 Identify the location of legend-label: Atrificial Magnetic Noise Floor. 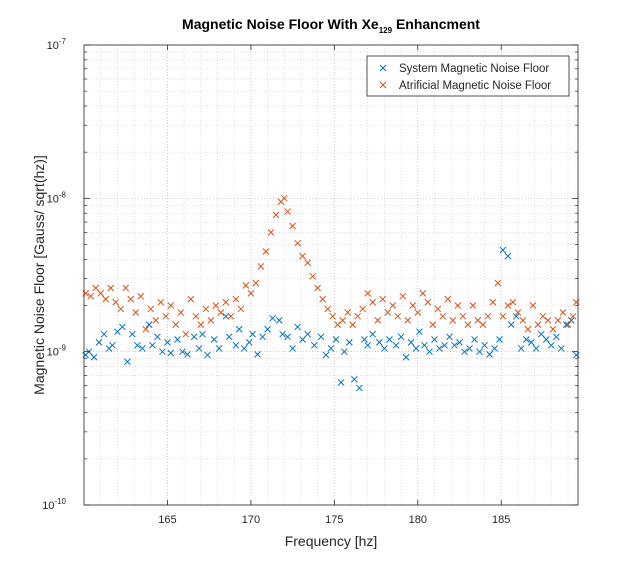
(475, 86).